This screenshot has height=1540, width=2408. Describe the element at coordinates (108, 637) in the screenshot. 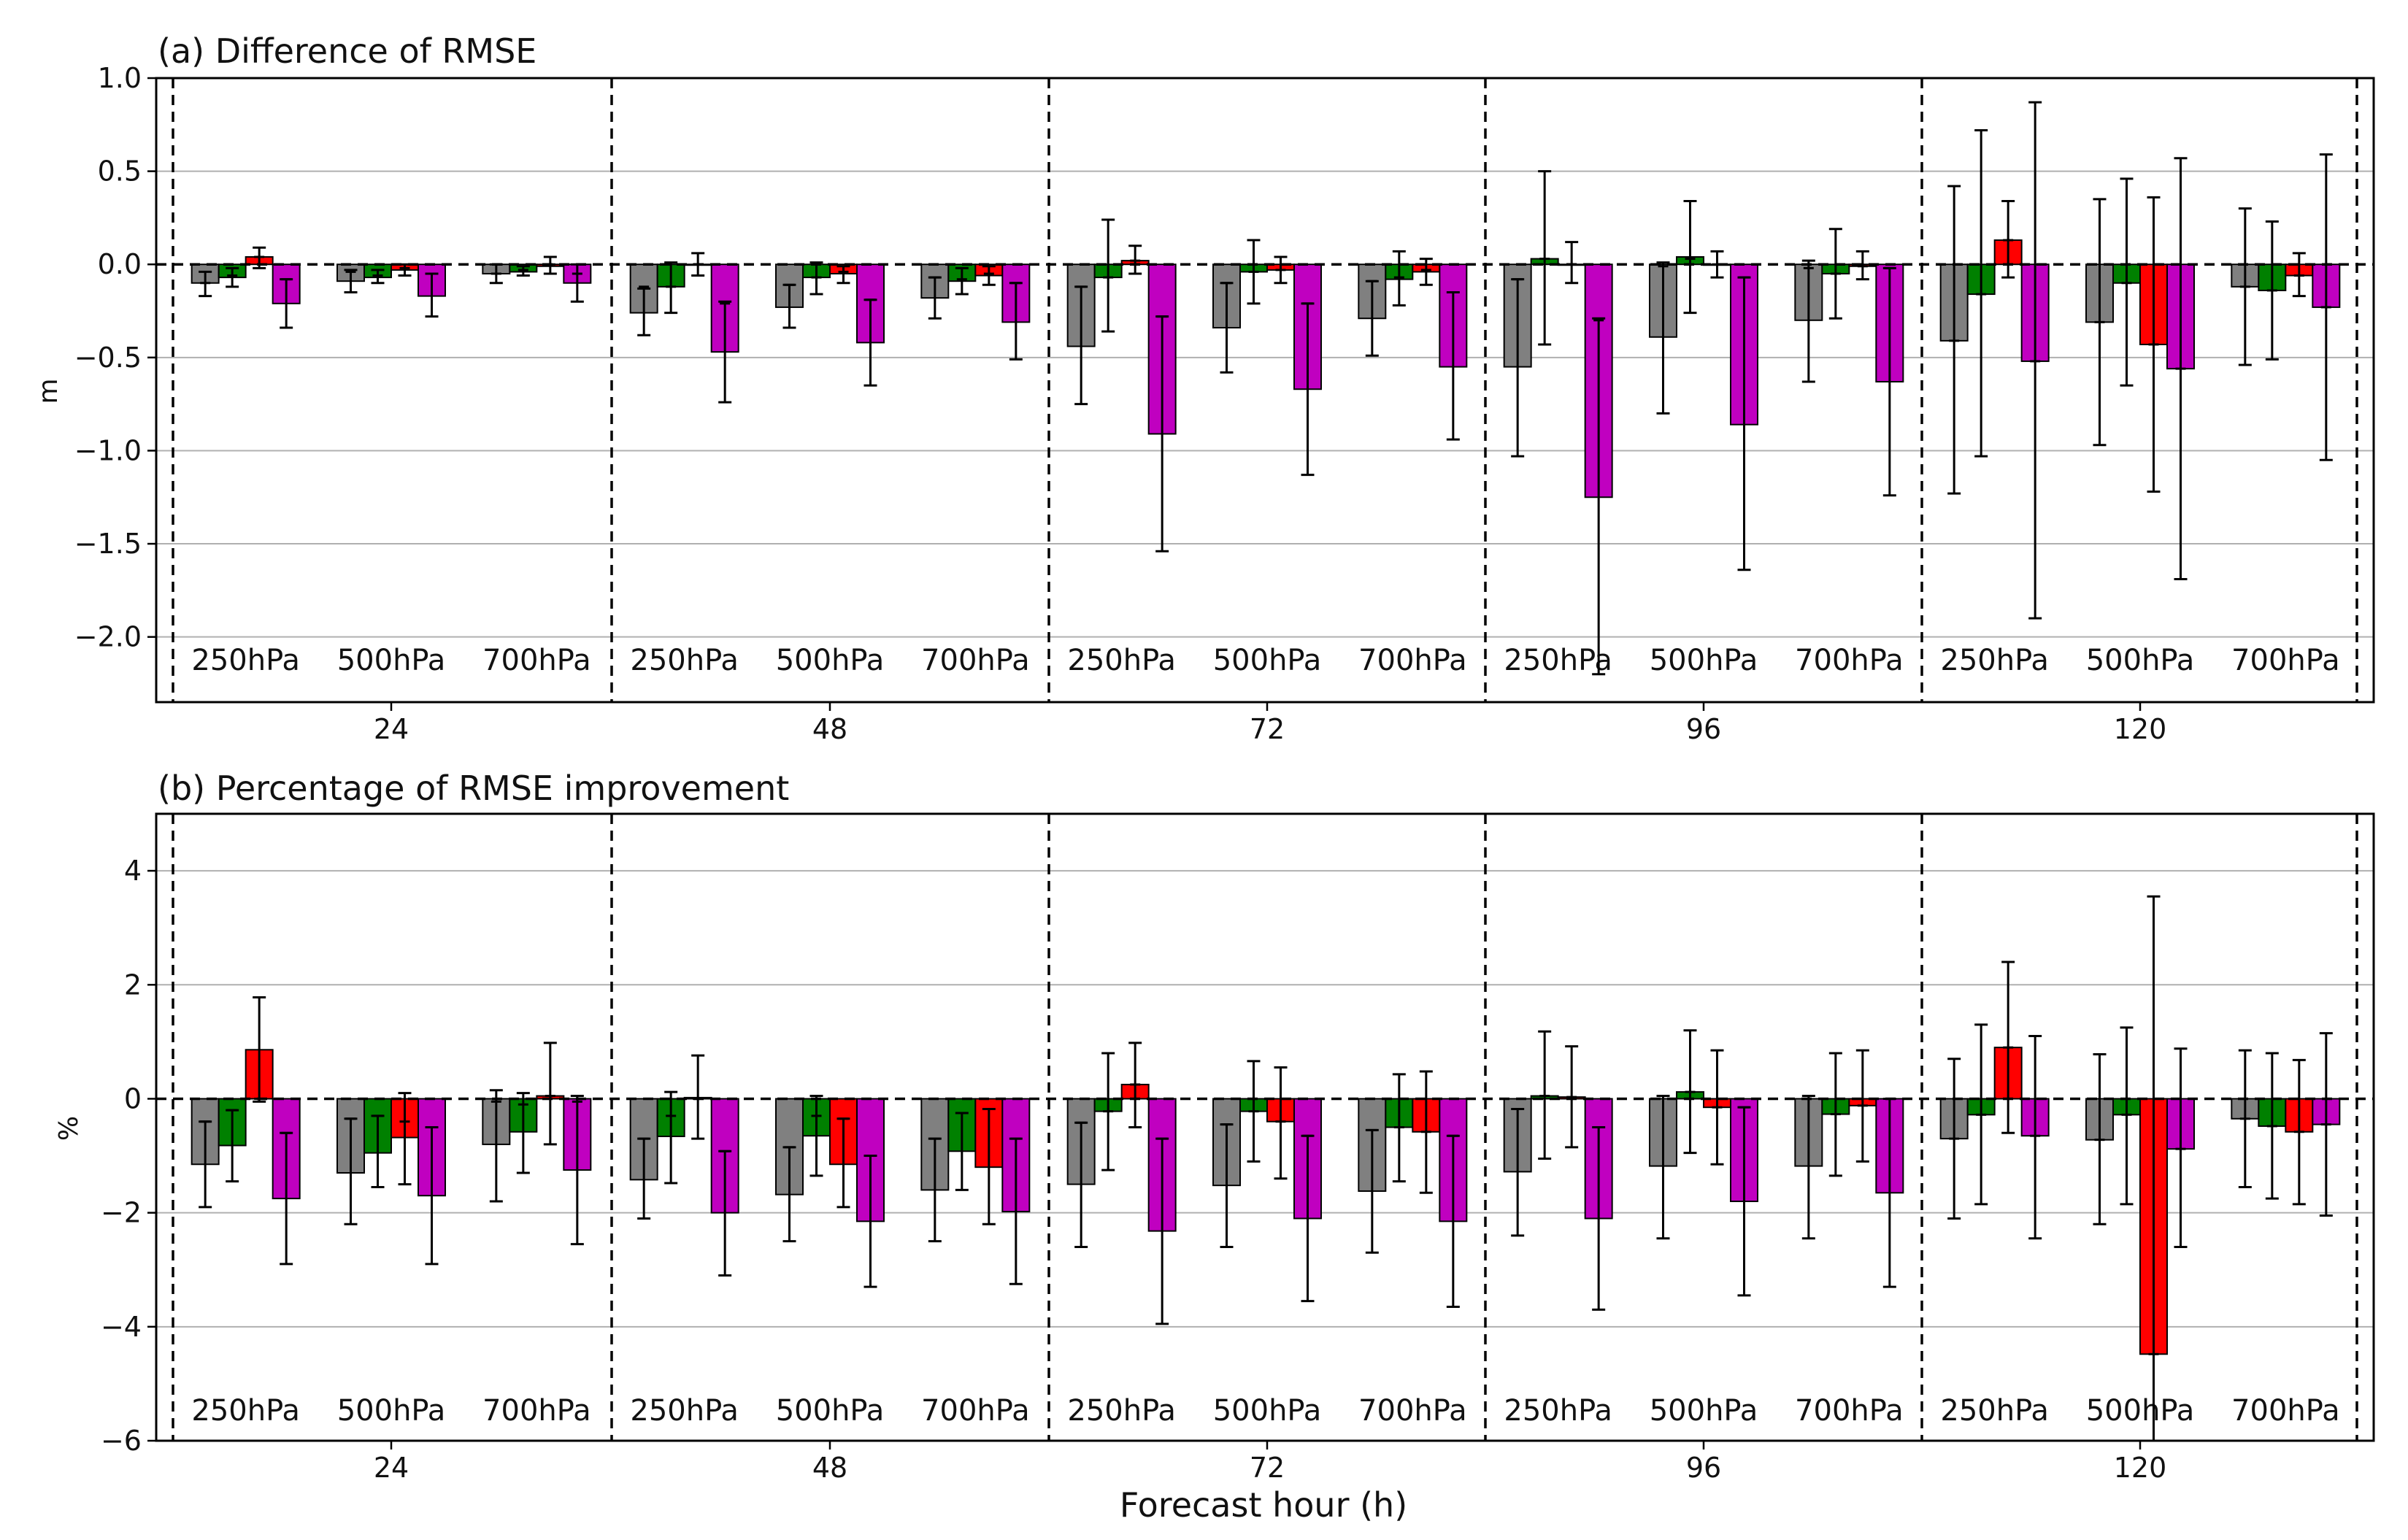

I see `ytick-label-a: −2.0` at that location.